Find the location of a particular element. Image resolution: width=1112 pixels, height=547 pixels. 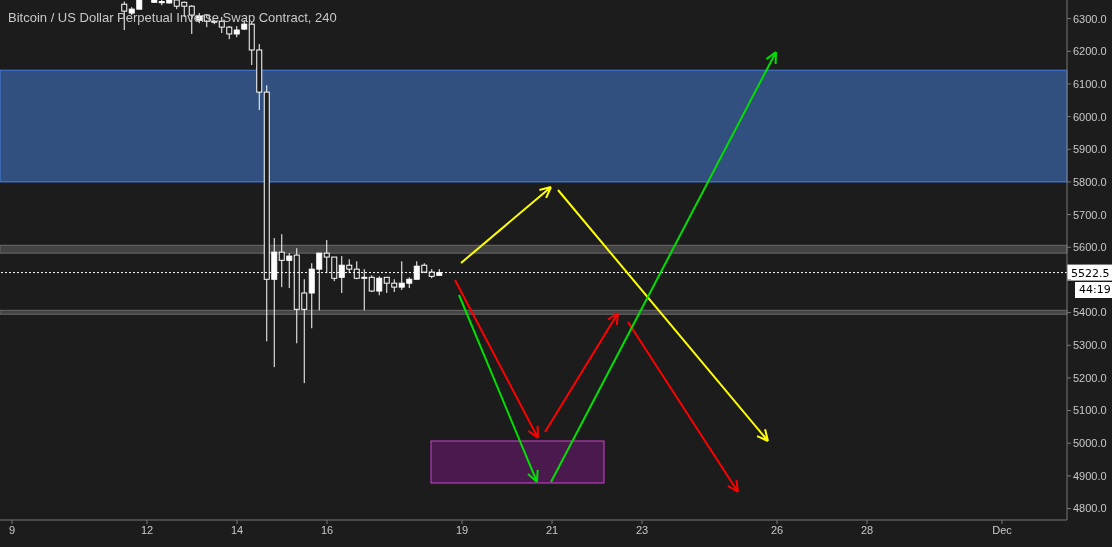

ref-line-label: 5522.5 is located at coordinates (1090, 273).